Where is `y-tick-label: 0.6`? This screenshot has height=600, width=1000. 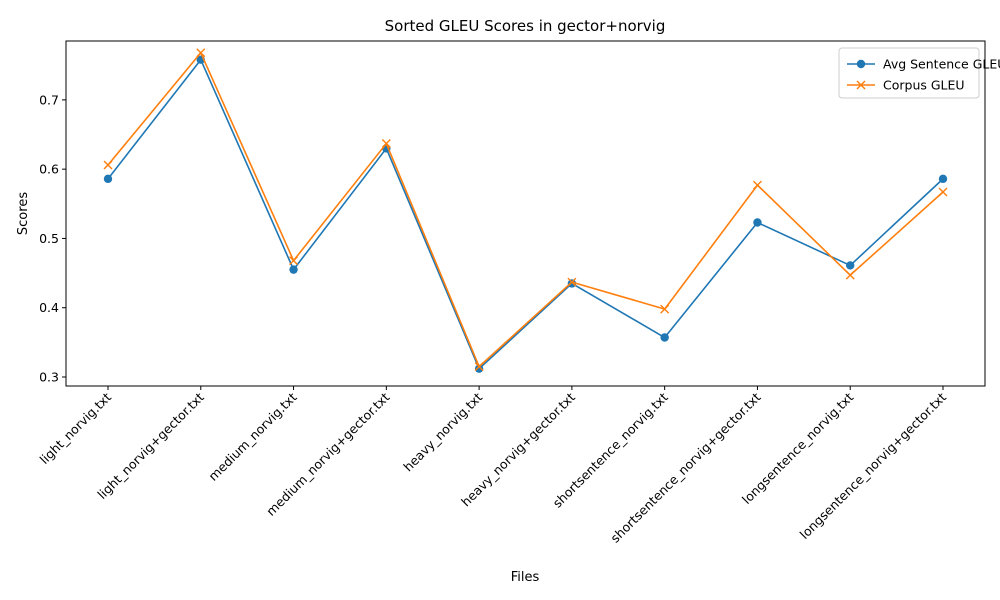 y-tick-label: 0.6 is located at coordinates (49, 169).